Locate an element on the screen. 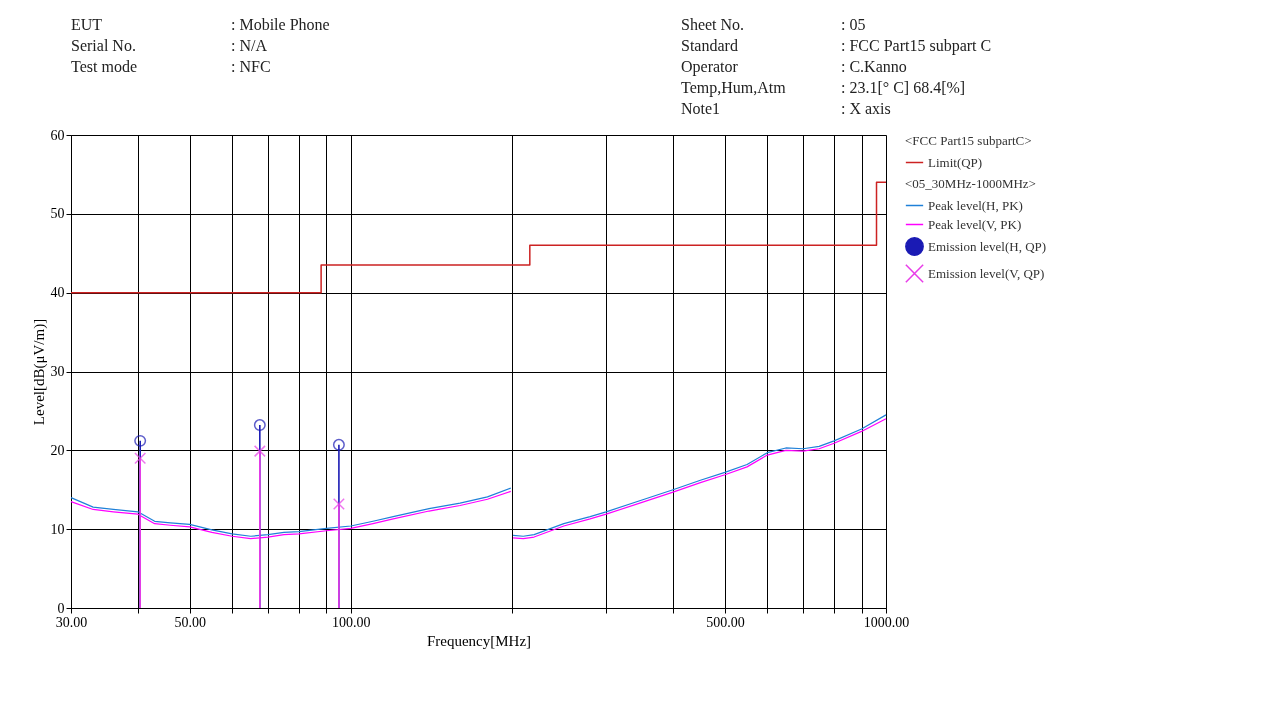 Image resolution: width=1274 pixels, height=708 pixels. text: EUT : Mobile Phone is located at coordinates (200, 24).